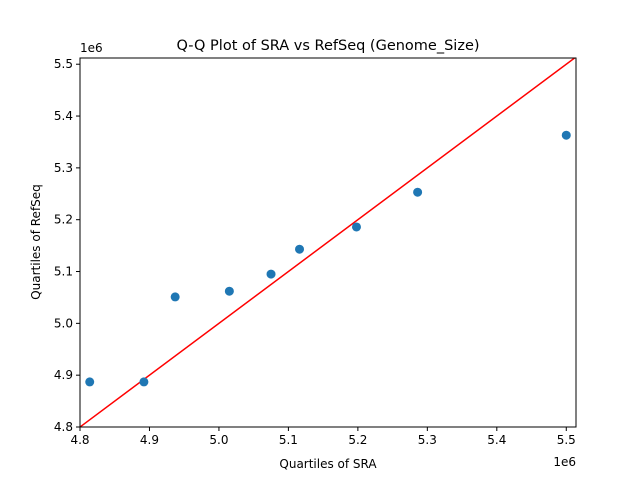  Describe the element at coordinates (564, 462) in the screenshot. I see `x-offset-label: 1e6` at that location.